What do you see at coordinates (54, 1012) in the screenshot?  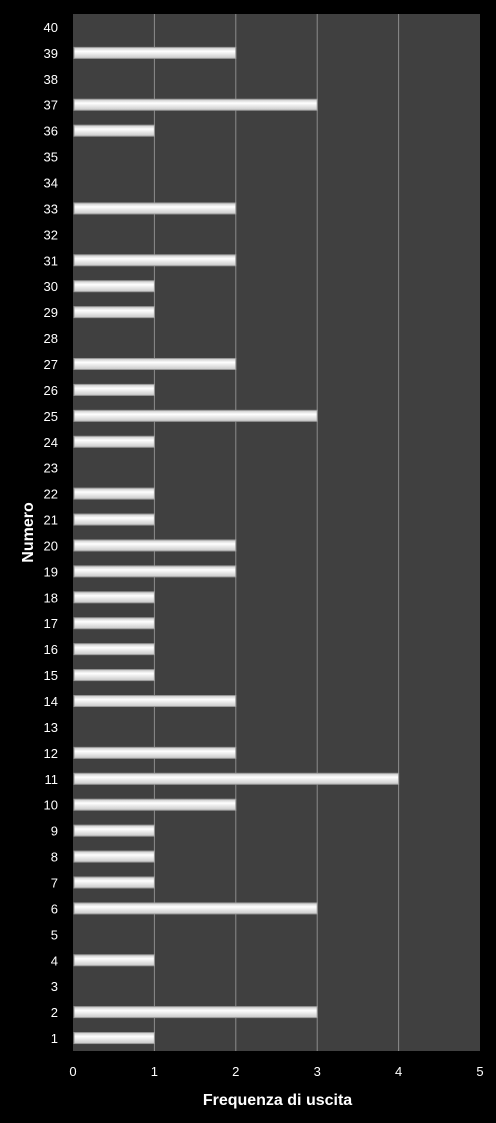 I see `y-tick-label: 2` at bounding box center [54, 1012].